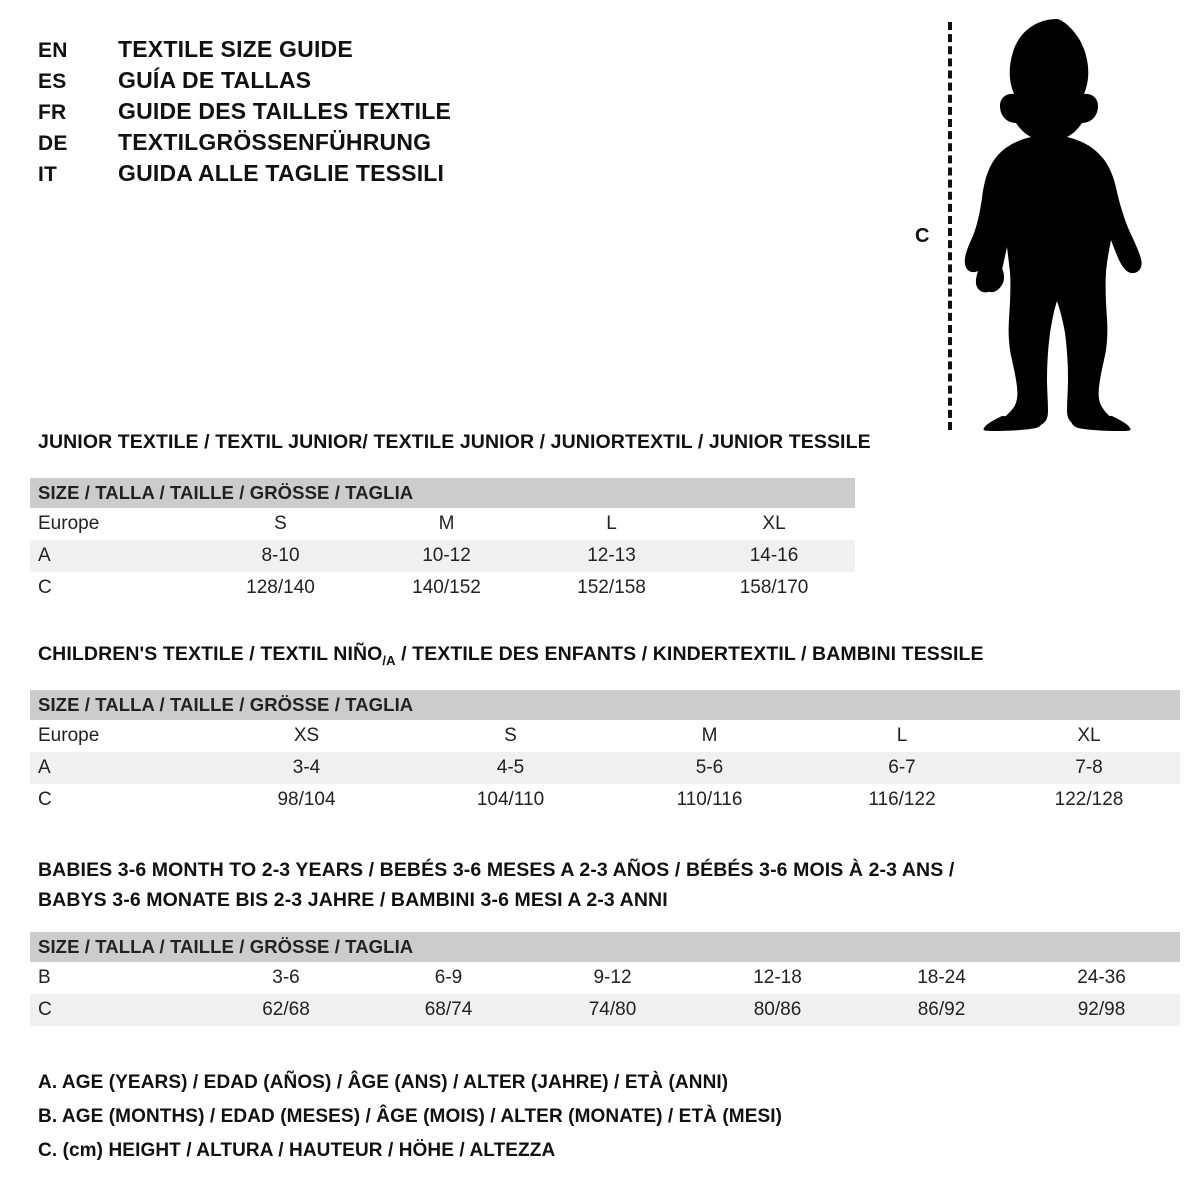 The width and height of the screenshot is (1200, 1200). I want to click on cell: 3-4, so click(306, 768).